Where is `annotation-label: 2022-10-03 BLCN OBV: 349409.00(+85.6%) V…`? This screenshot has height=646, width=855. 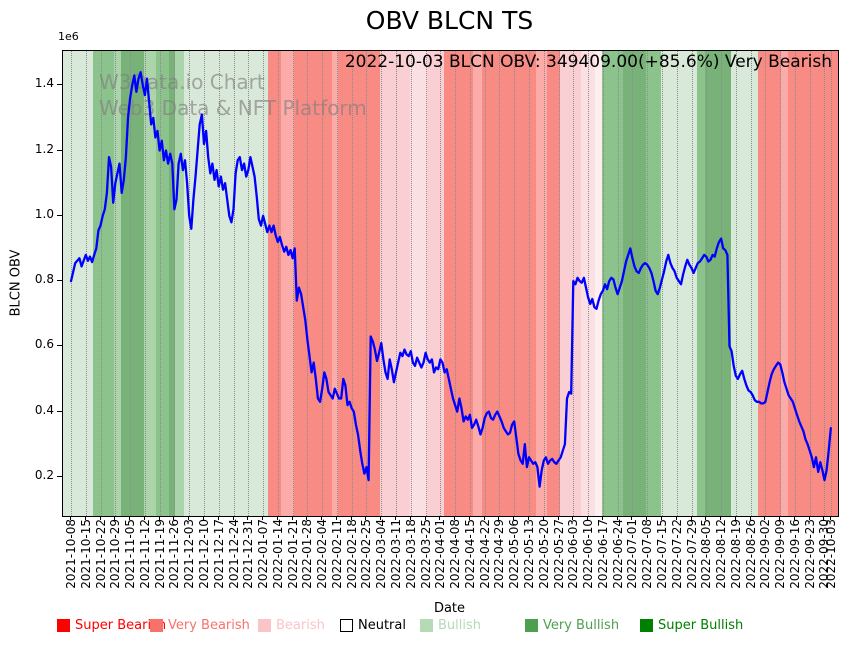
annotation-label: 2022-10-03 BLCN OBV: 349409.00(+85.6%) V… is located at coordinates (588, 62).